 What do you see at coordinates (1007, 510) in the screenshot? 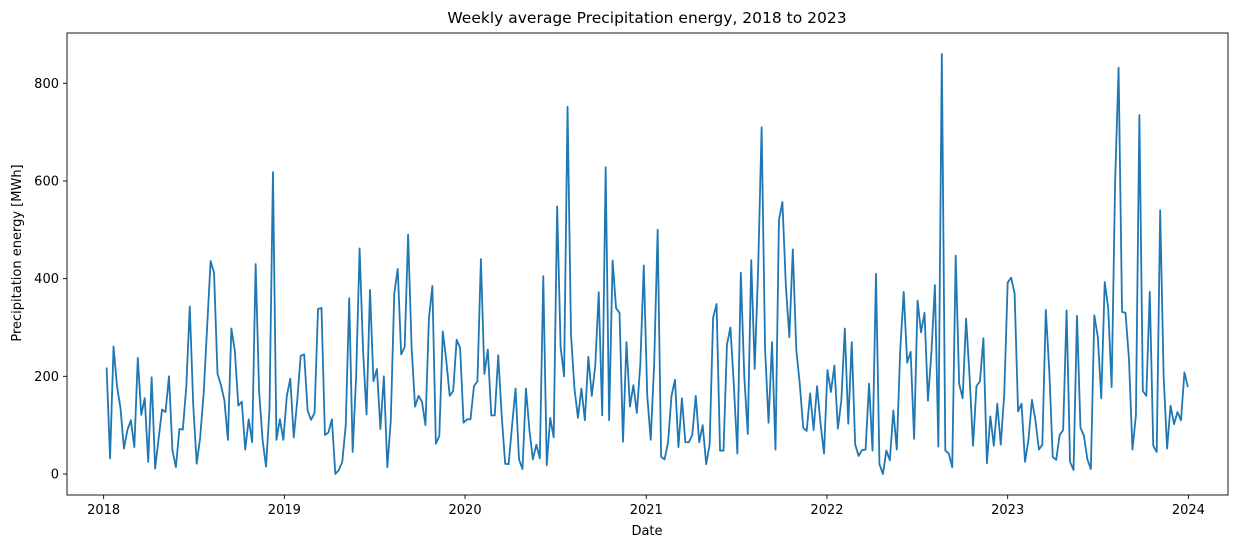
I see `x-tick-label: 2023` at bounding box center [1007, 510].